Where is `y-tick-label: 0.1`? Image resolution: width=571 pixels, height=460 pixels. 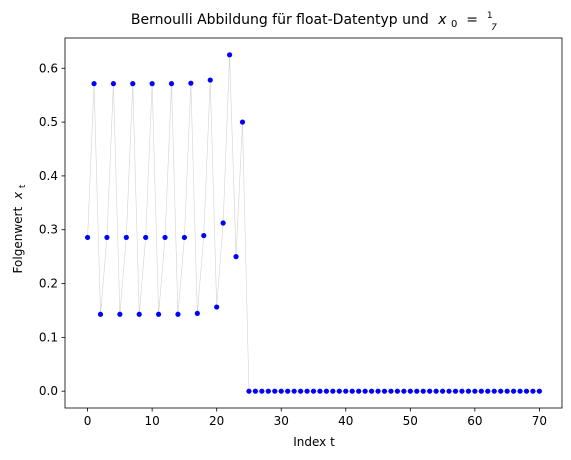 y-tick-label: 0.1 is located at coordinates (48, 337).